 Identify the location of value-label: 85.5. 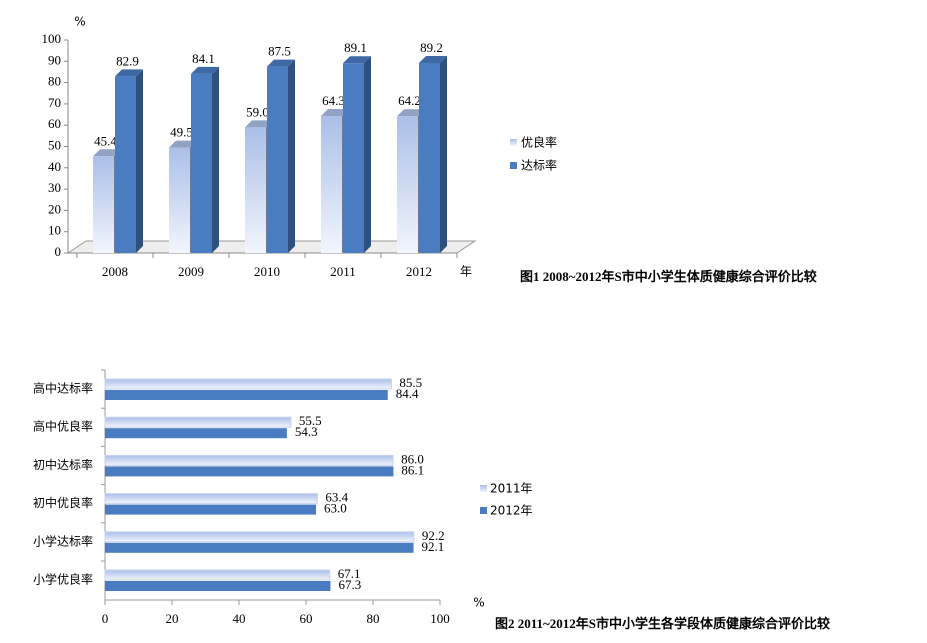
(410, 382).